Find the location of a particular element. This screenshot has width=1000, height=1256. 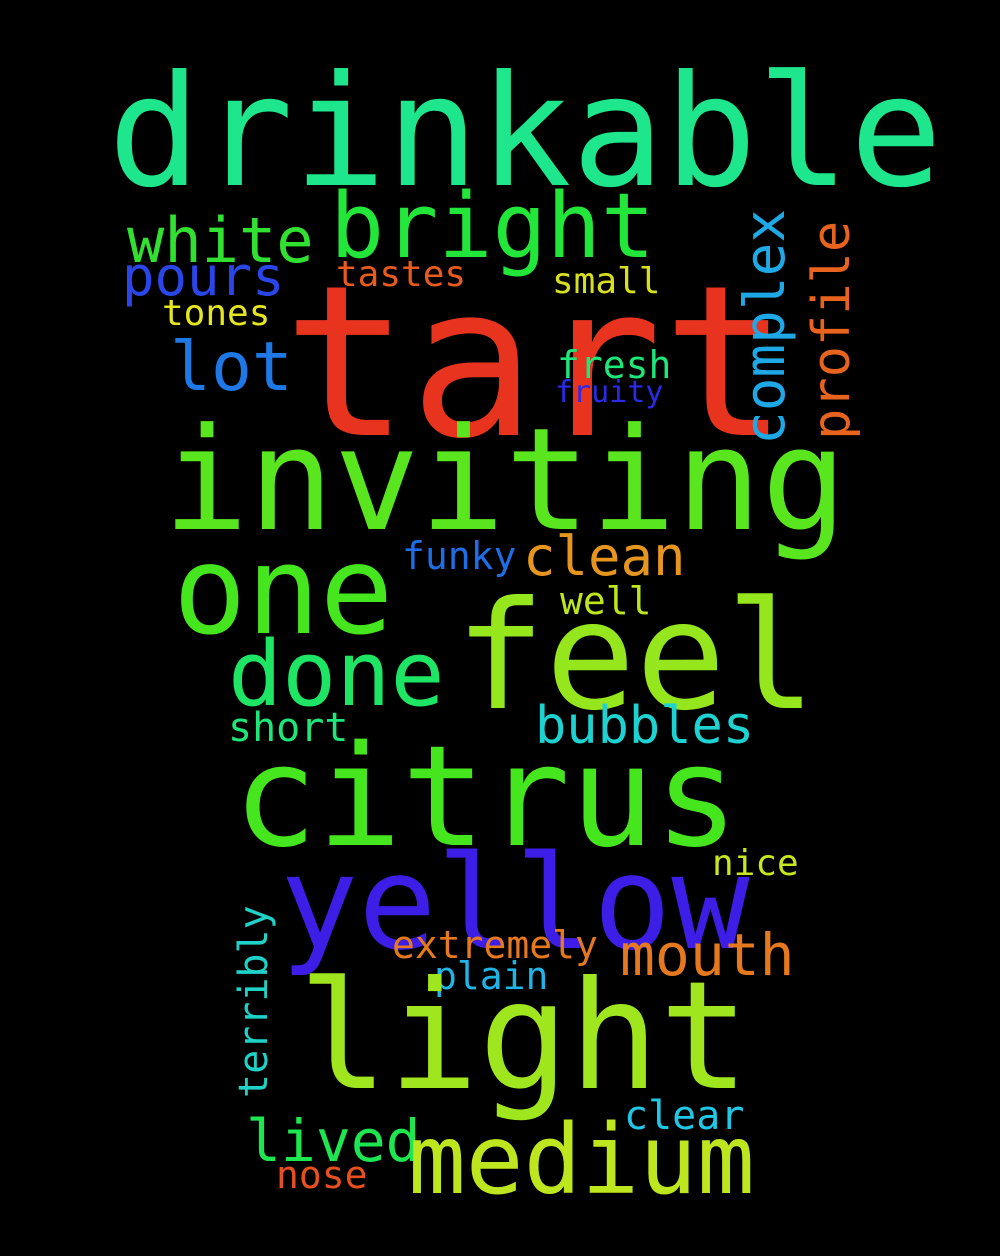

word-plain: plain is located at coordinates (491, 976).